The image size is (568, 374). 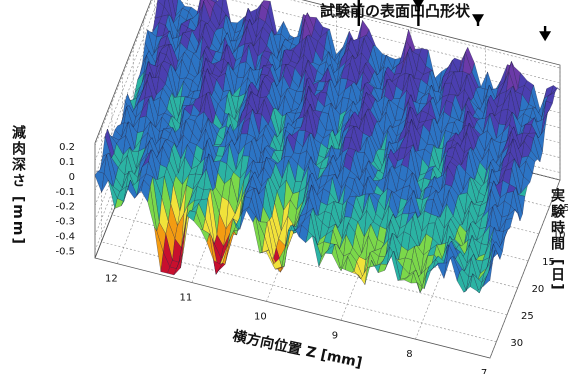 What do you see at coordinates (516, 343) in the screenshot?
I see `y-tick-label: 30` at bounding box center [516, 343].